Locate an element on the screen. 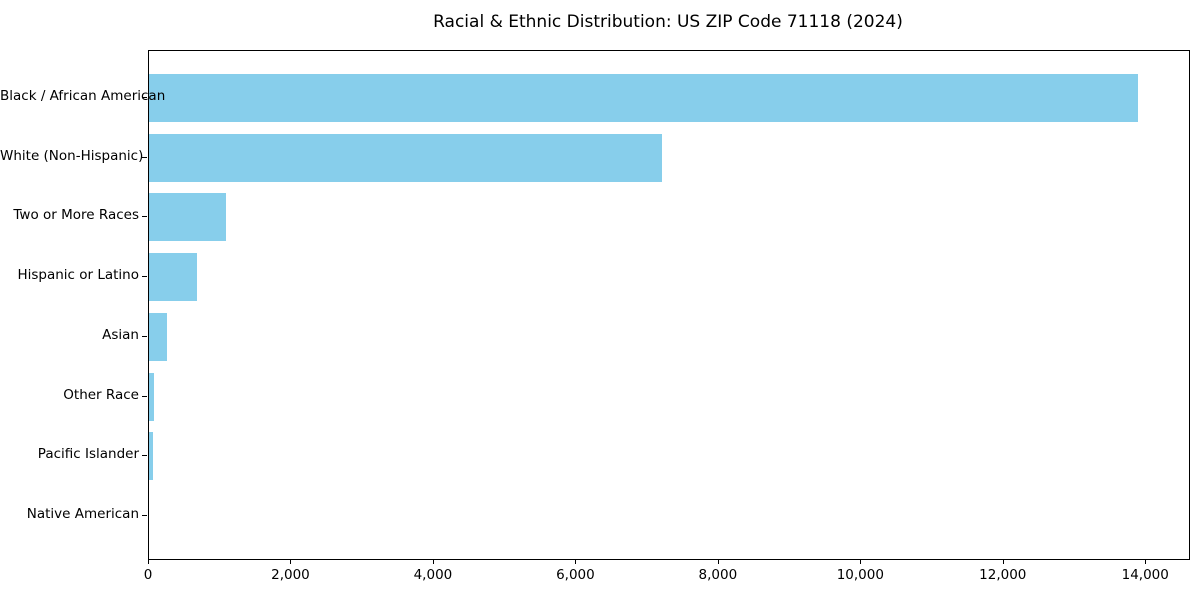 Image resolution: width=1200 pixels, height=600 pixels. x-tick-label: 10,000 is located at coordinates (860, 575).